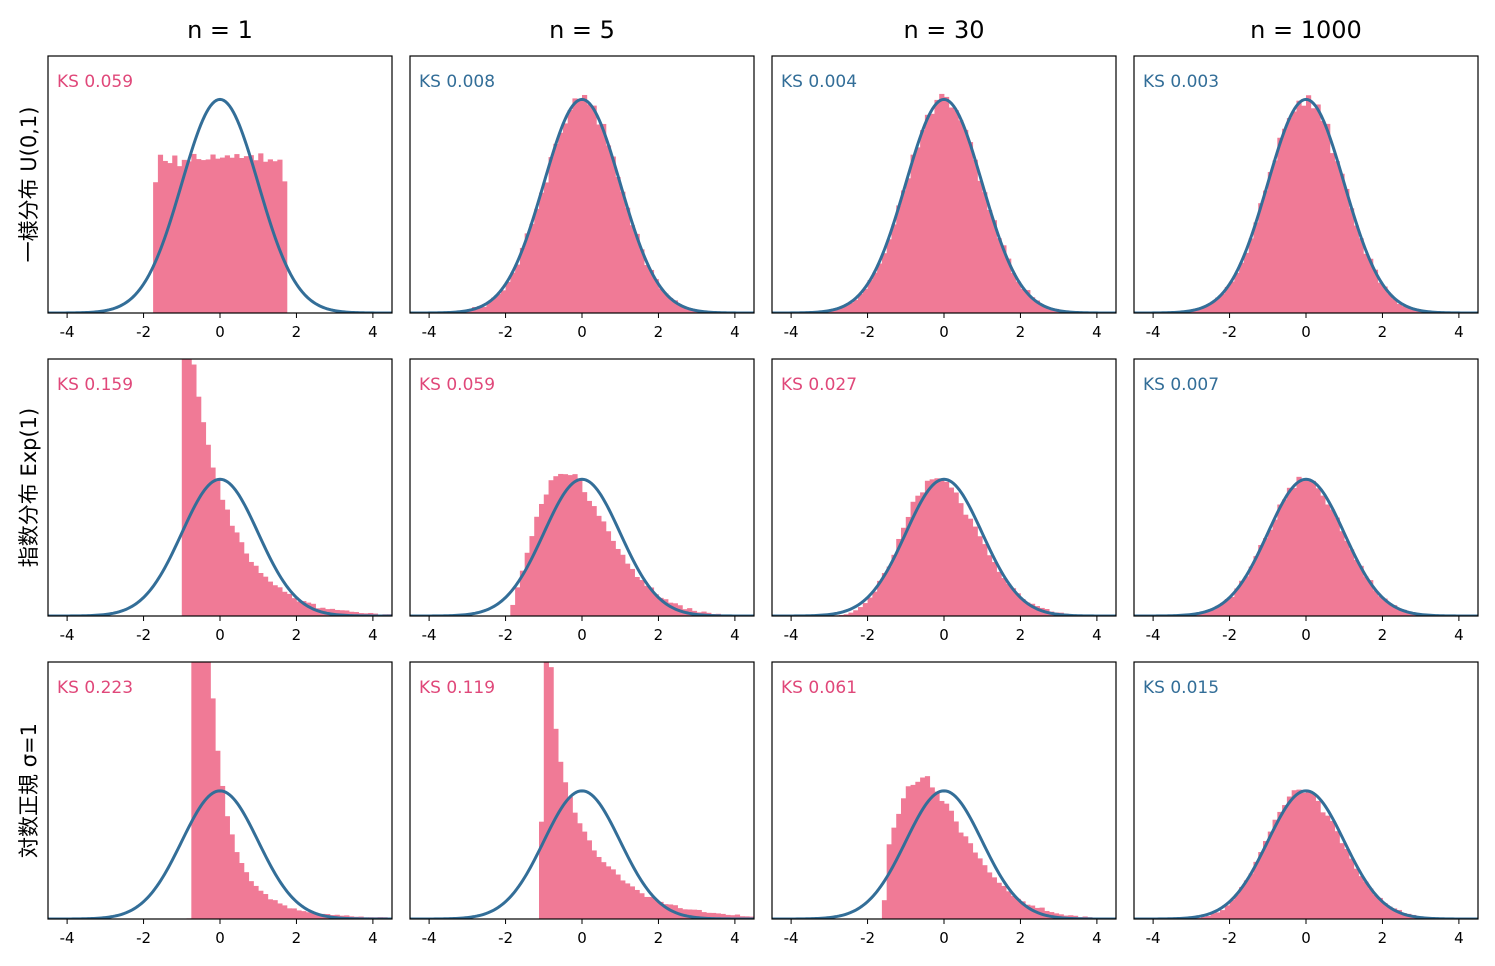 Image resolution: width=1495 pixels, height=966 pixels. I want to click on ks-statistic-label: KS 0.061, so click(819, 688).